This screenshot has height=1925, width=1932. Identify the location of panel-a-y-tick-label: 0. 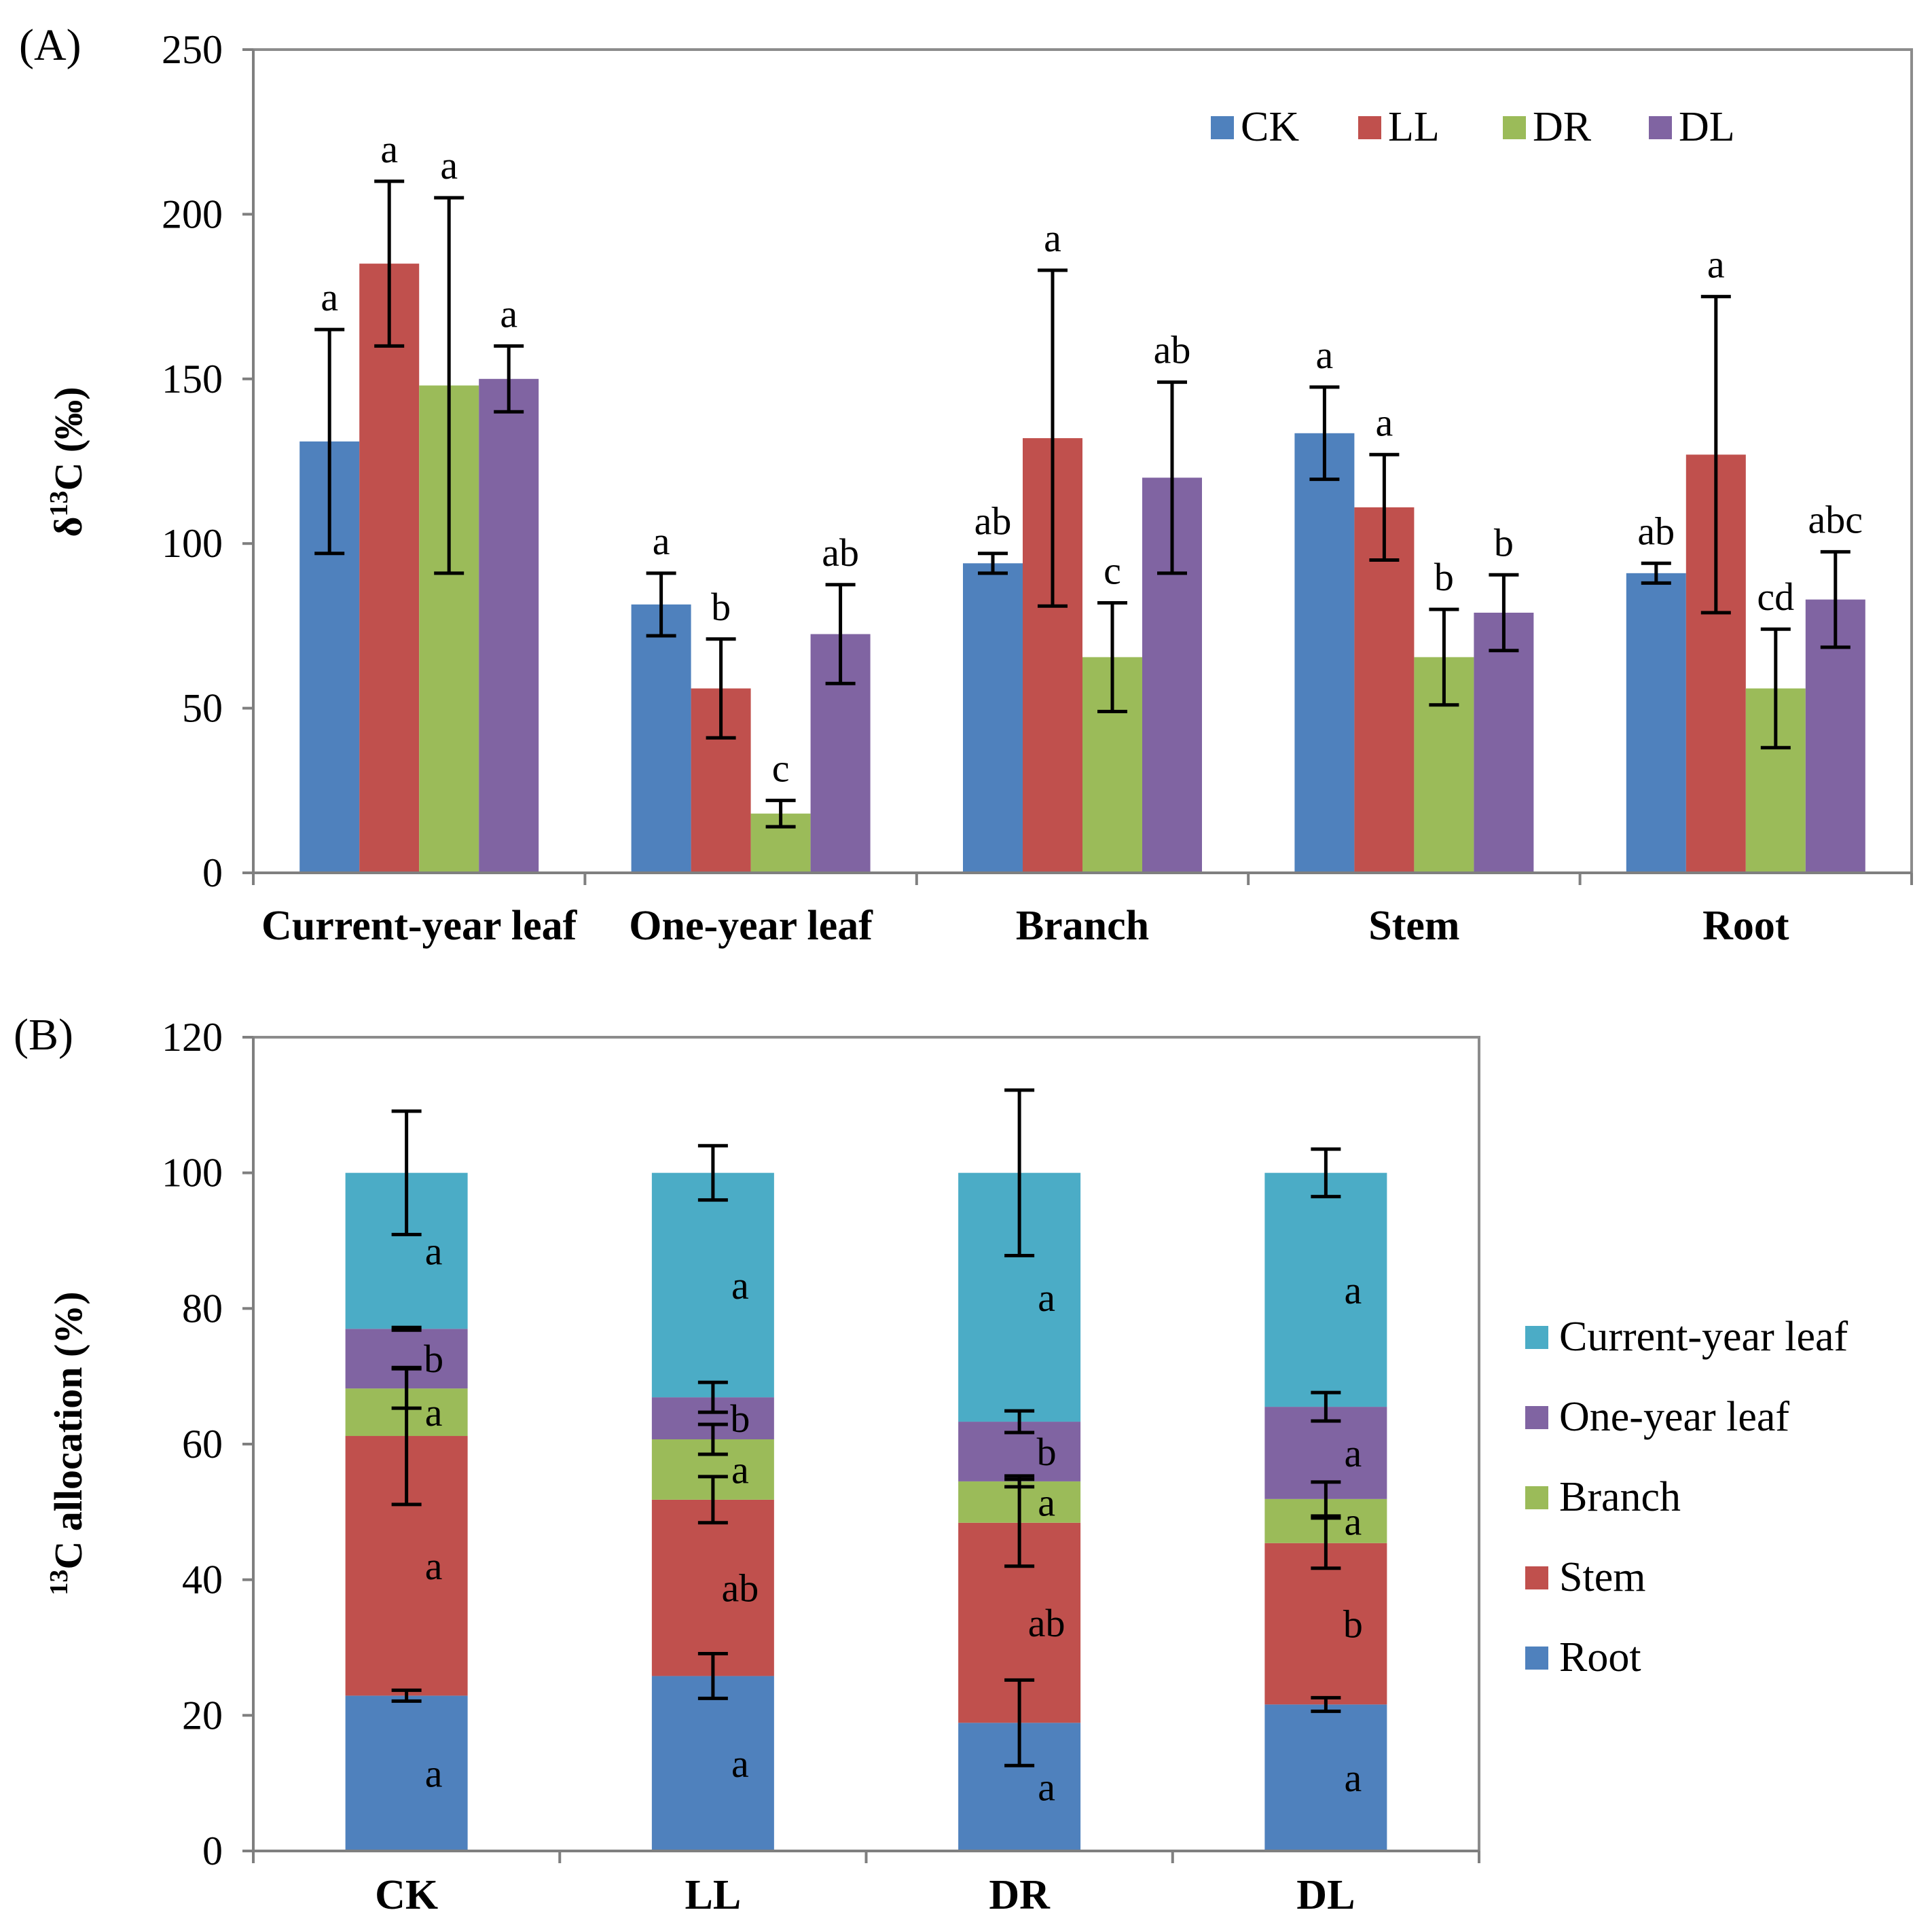
(212, 872).